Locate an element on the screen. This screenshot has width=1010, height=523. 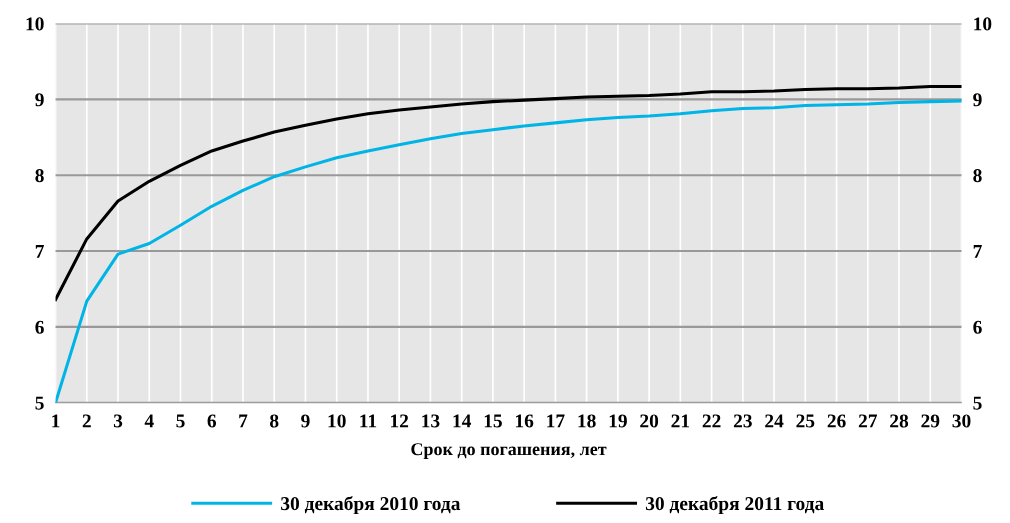
x-tick-label: 6 is located at coordinates (212, 421).